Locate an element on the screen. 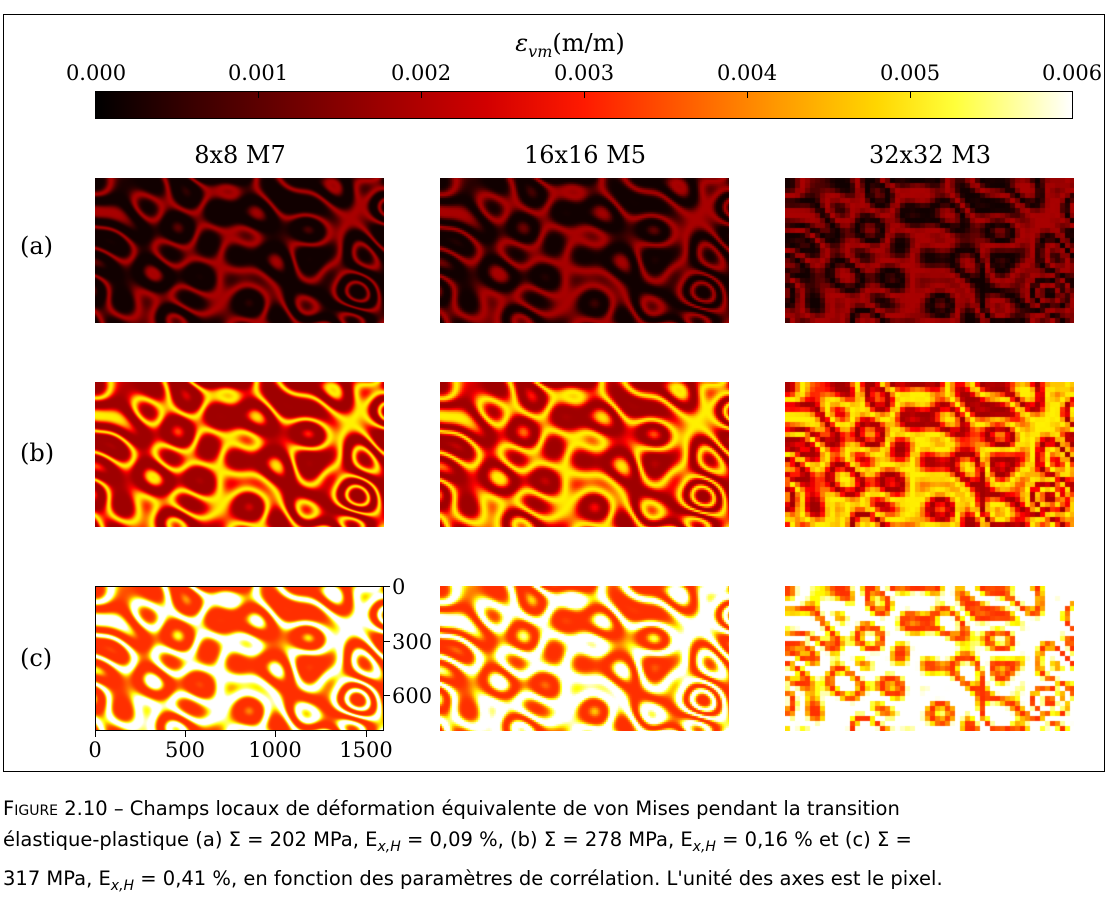 The image size is (1108, 902). y-tick-label: 300 is located at coordinates (412, 642).